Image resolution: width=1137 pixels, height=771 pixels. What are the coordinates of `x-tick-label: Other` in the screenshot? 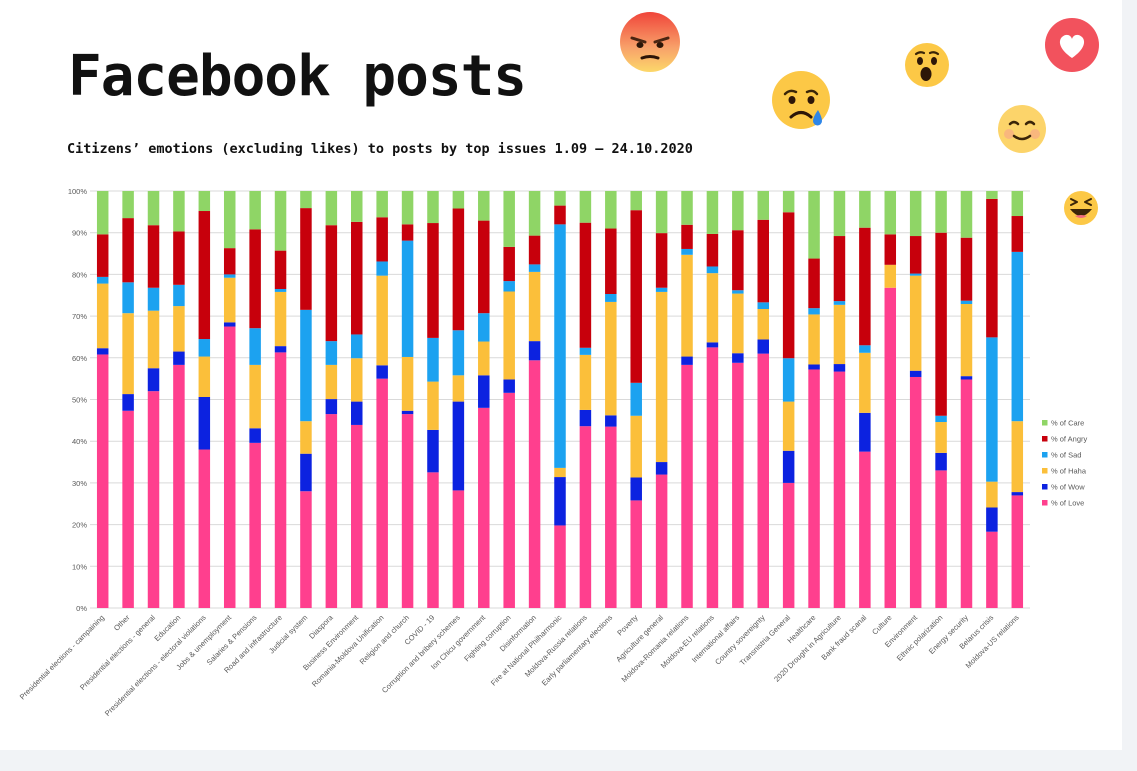 It's located at (122, 623).